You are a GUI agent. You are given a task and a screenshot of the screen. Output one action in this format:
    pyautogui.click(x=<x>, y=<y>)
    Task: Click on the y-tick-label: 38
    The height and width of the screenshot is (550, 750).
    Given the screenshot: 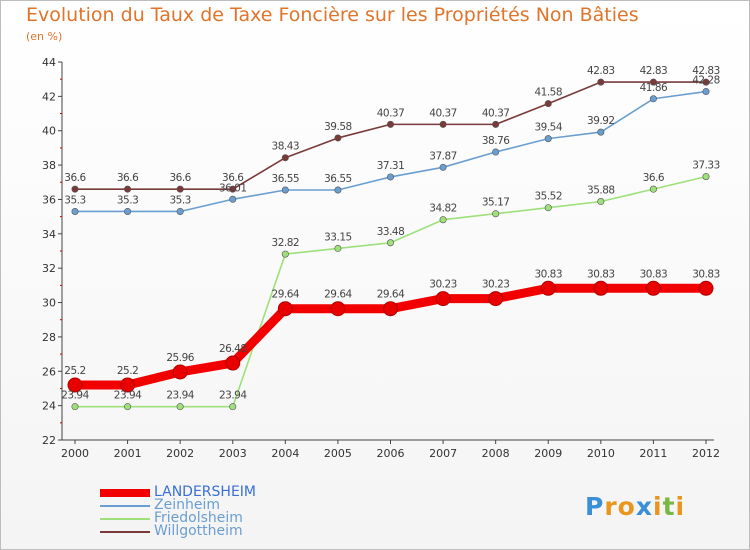 What is the action you would take?
    pyautogui.click(x=49, y=165)
    